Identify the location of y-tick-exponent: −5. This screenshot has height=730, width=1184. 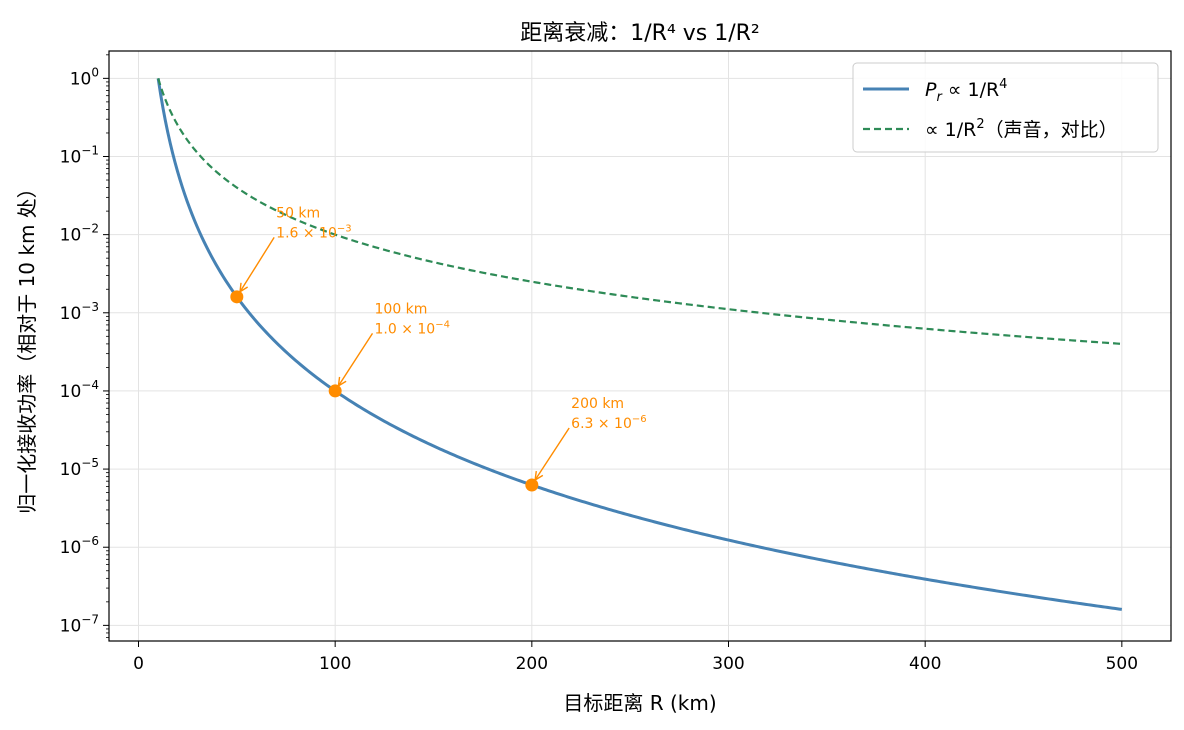
(90, 463).